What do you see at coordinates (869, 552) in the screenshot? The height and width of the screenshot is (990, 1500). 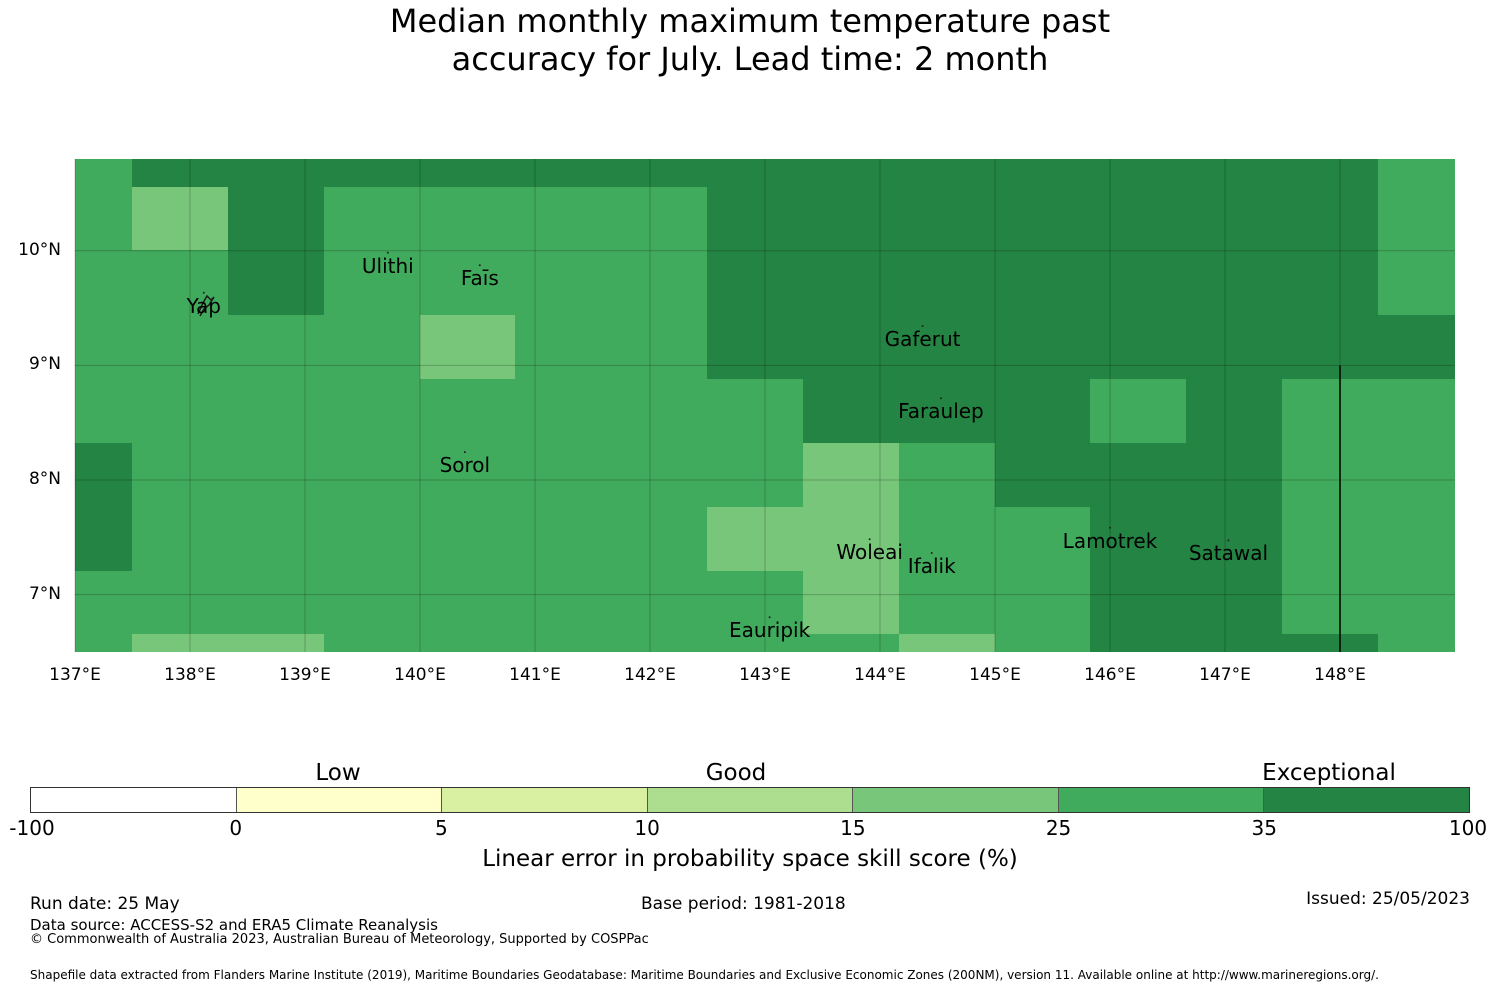 I see `place-label: Woleai` at bounding box center [869, 552].